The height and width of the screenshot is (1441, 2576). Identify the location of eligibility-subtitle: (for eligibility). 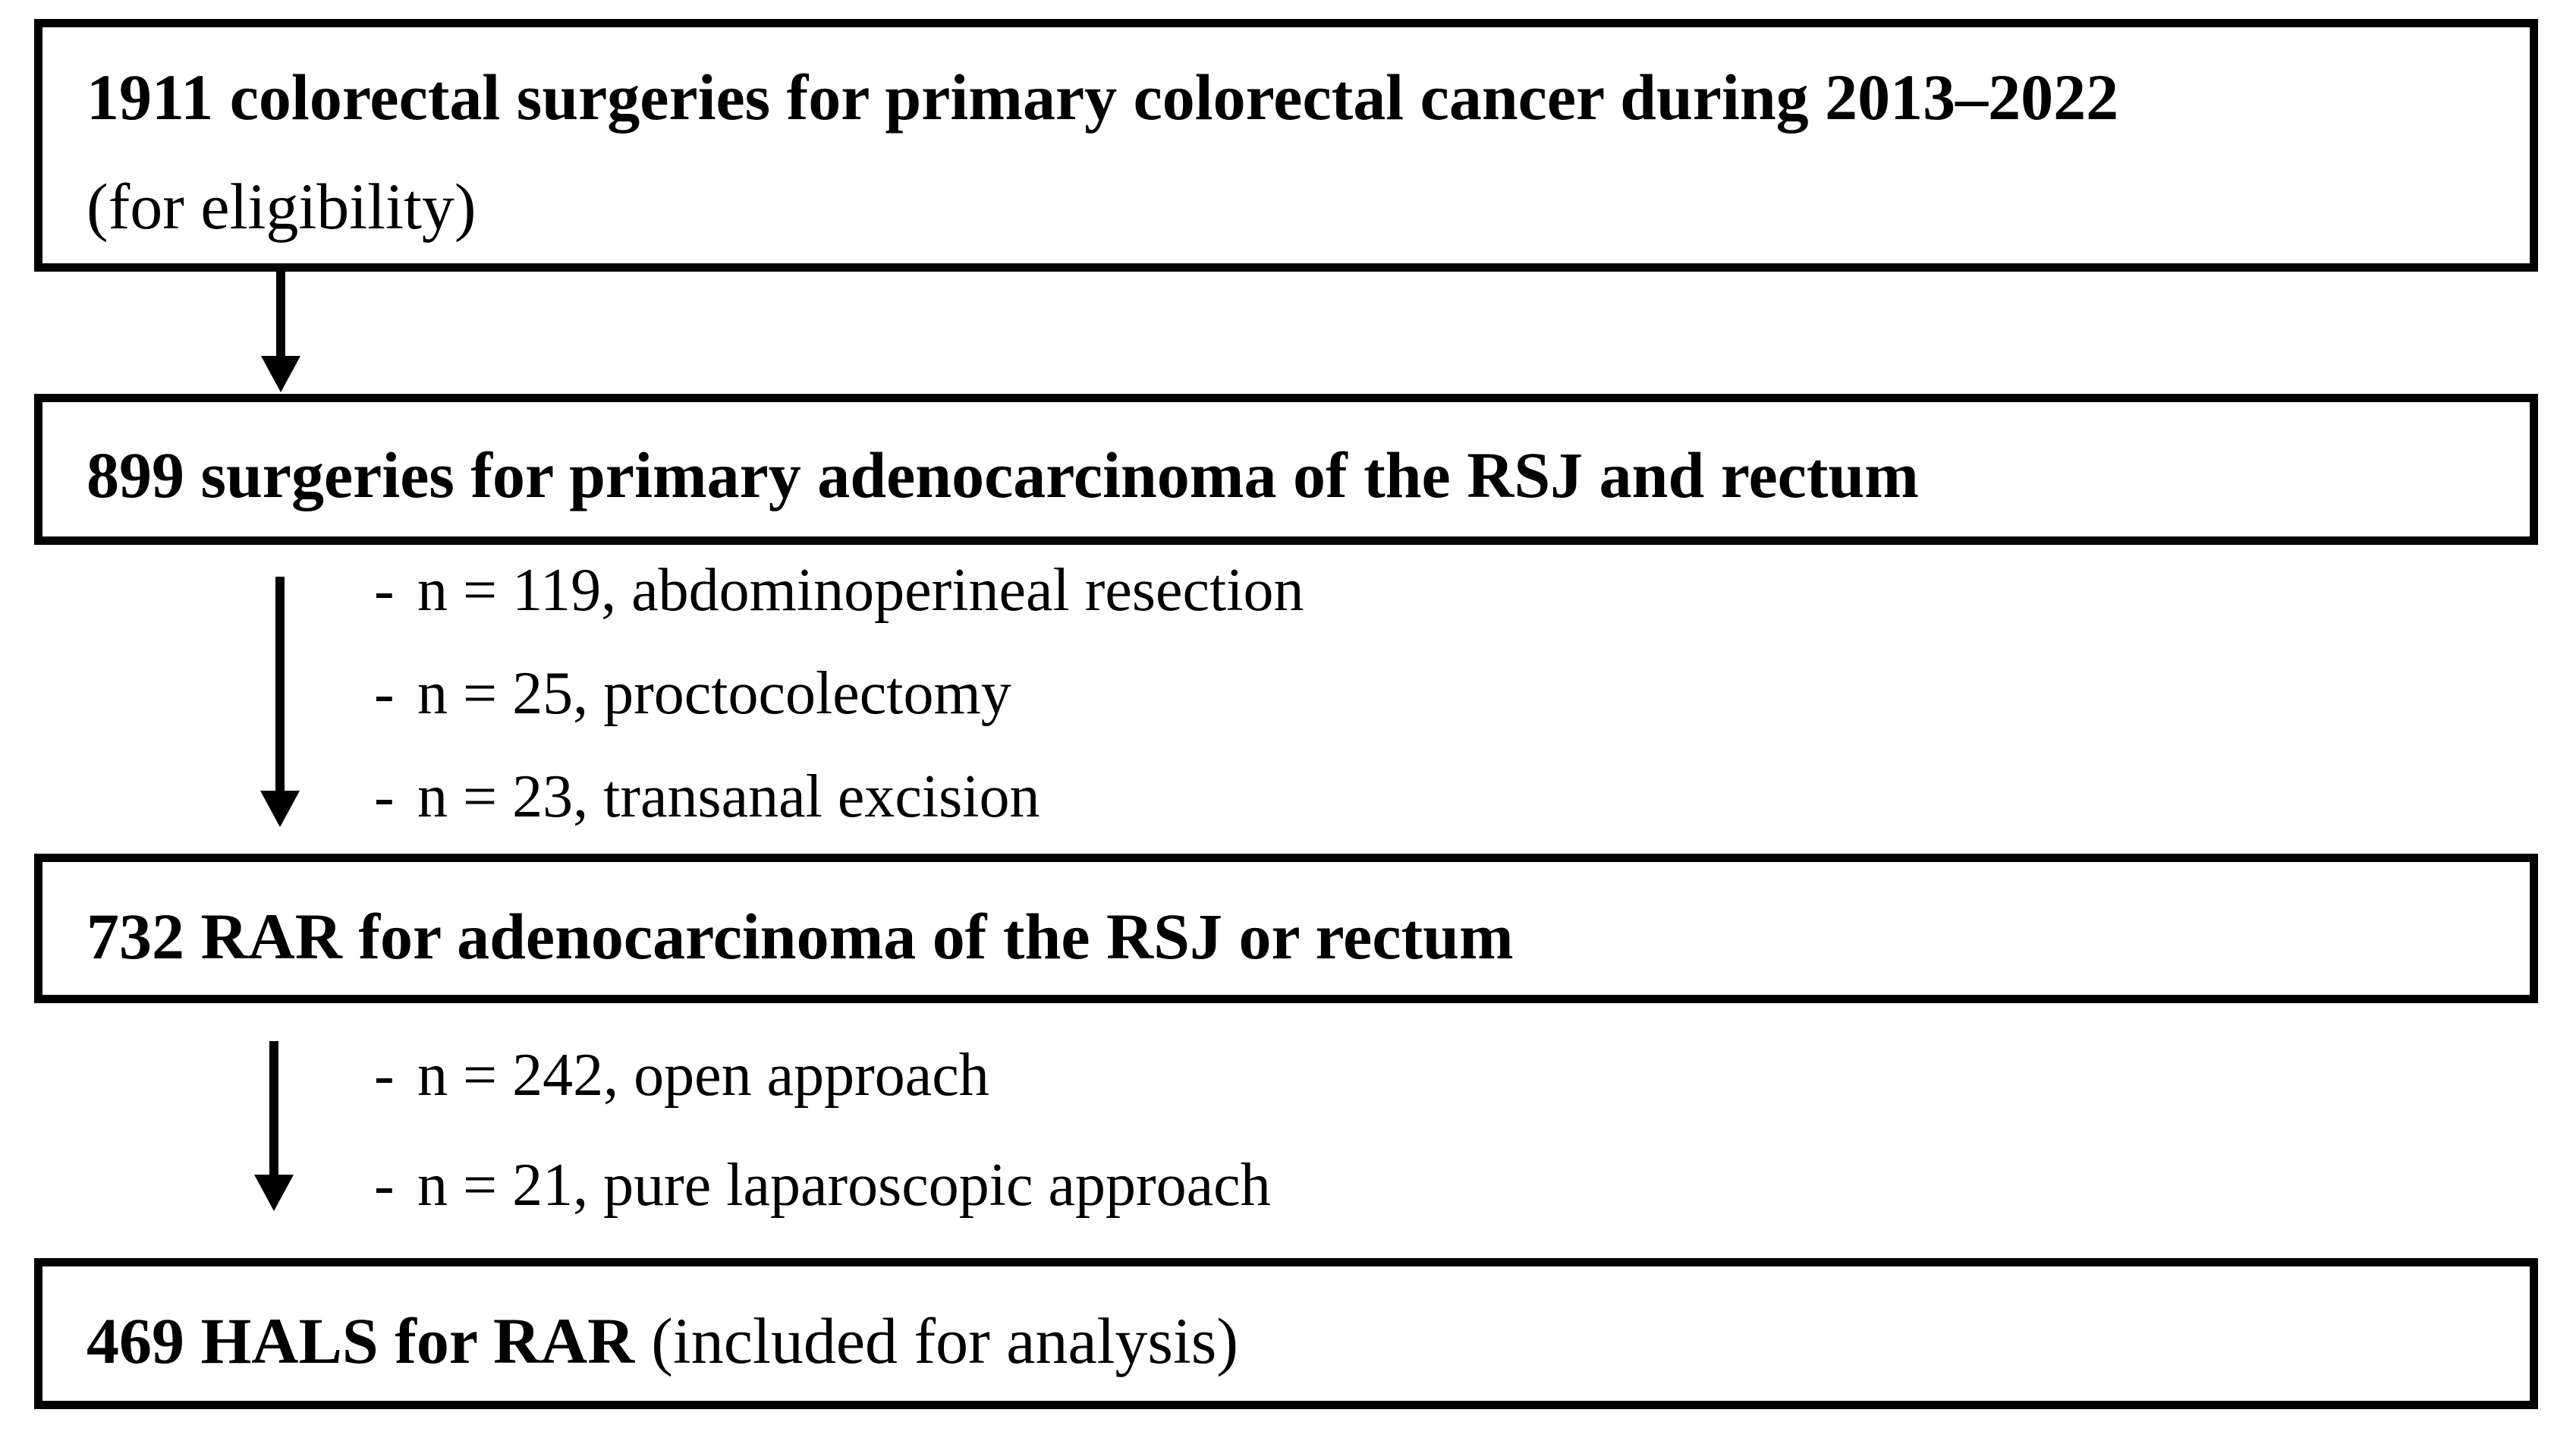
(281, 206).